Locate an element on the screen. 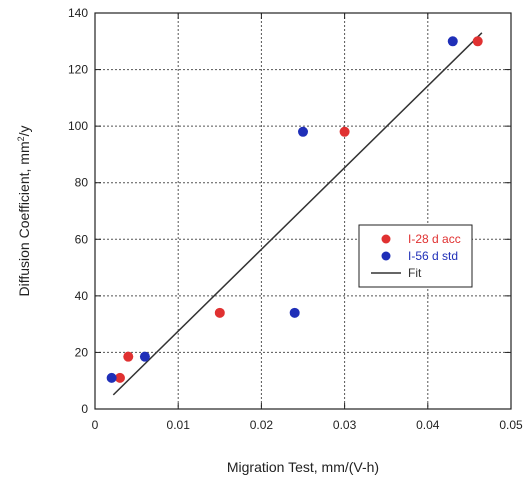 The image size is (529, 483). legend: I-28 d acc I-56 d std Fit is located at coordinates (415, 256).